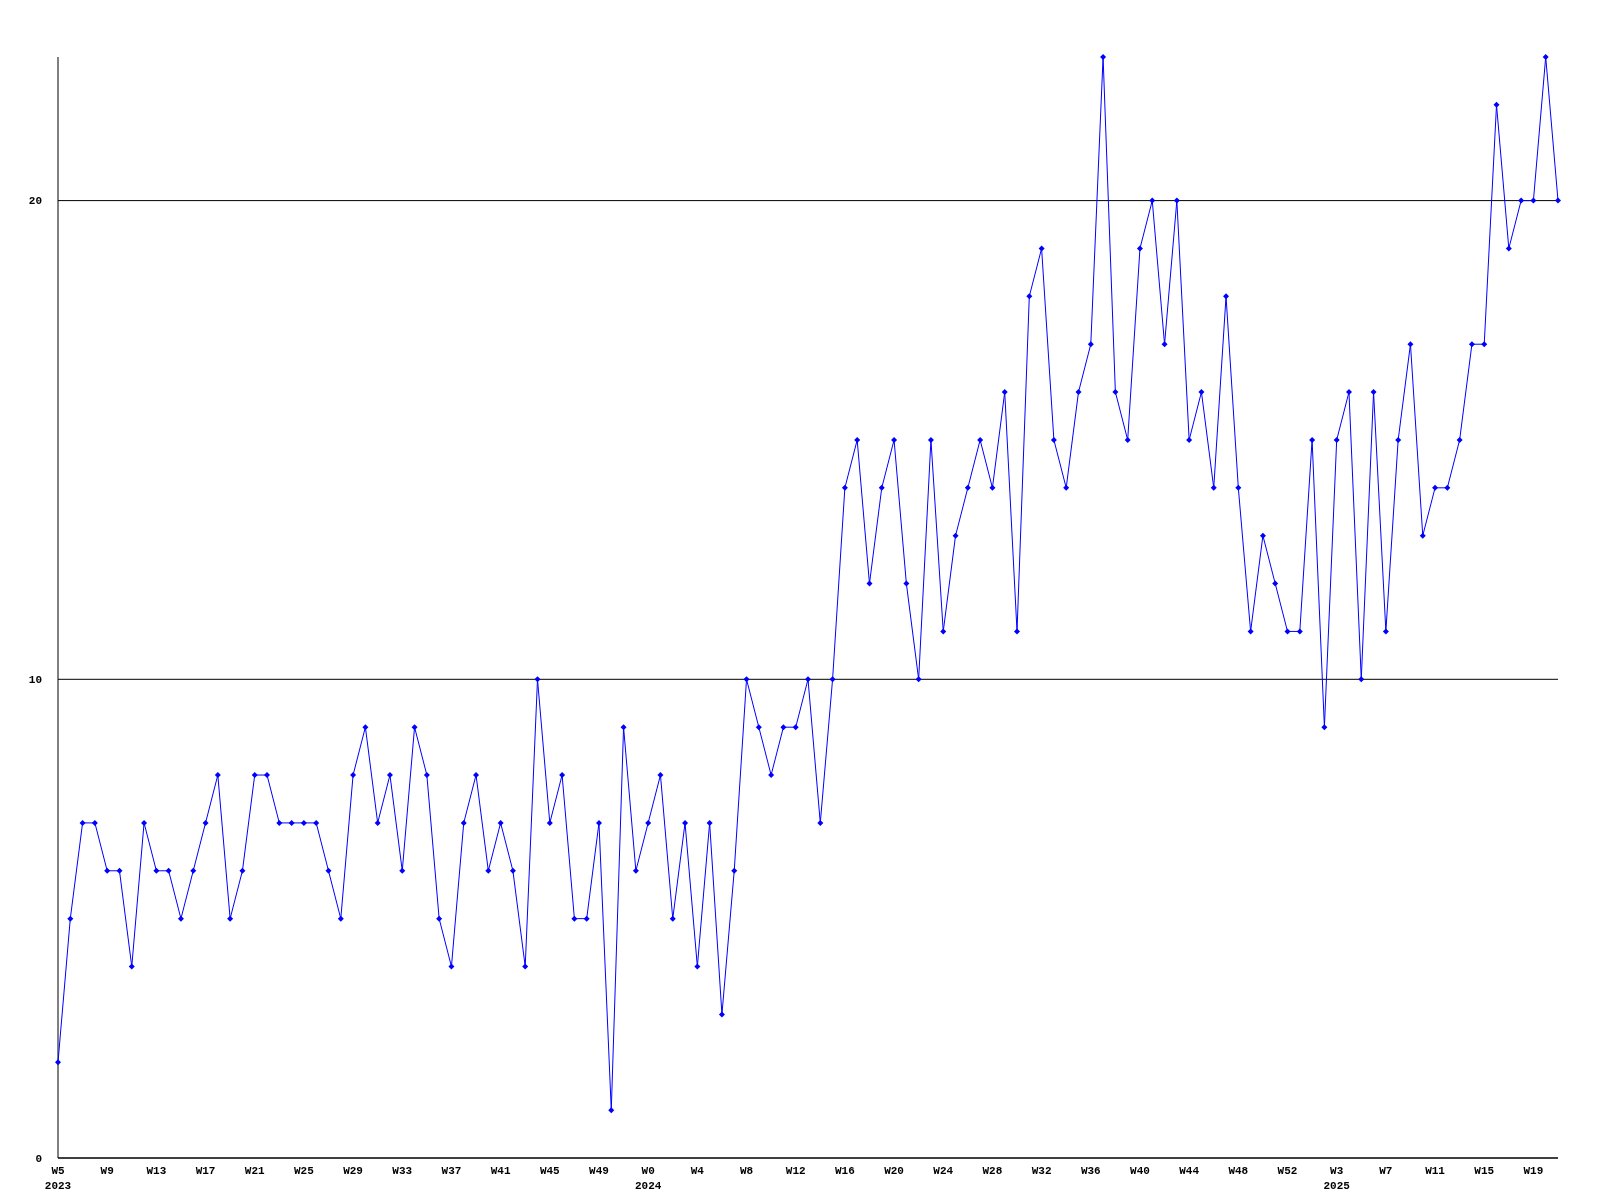 The image size is (1600, 1200). Describe the element at coordinates (35, 201) in the screenshot. I see `y-tick-label: 20` at that location.